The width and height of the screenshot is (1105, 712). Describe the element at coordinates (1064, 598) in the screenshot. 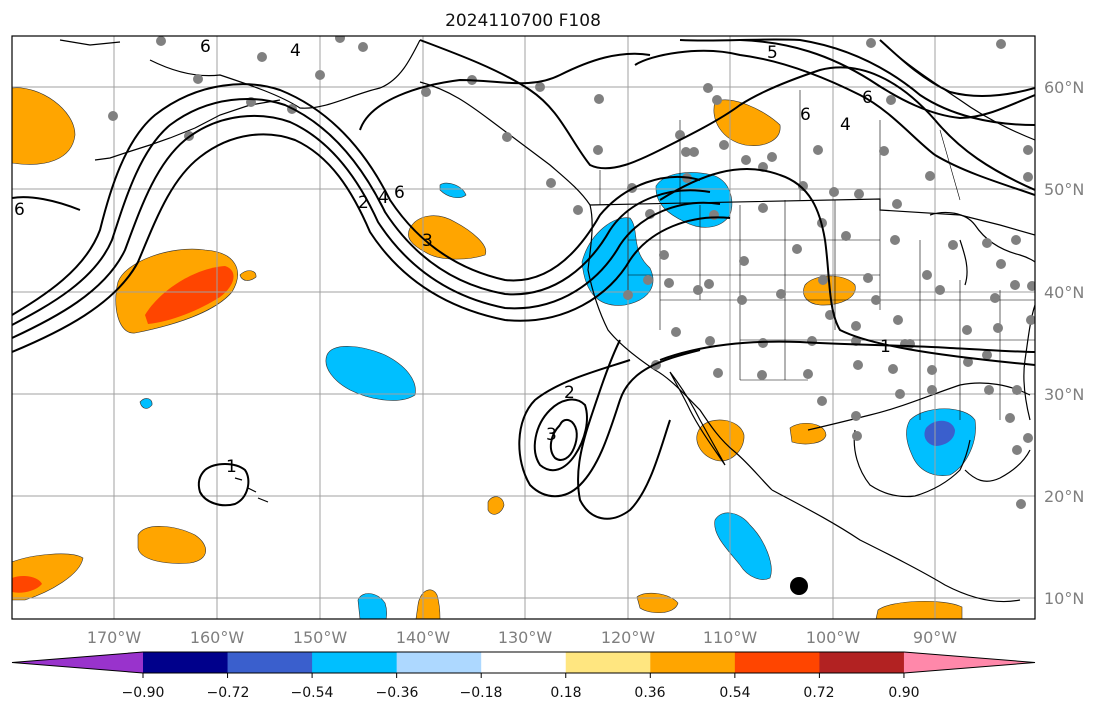

I see `lat-tick: 10°N` at that location.